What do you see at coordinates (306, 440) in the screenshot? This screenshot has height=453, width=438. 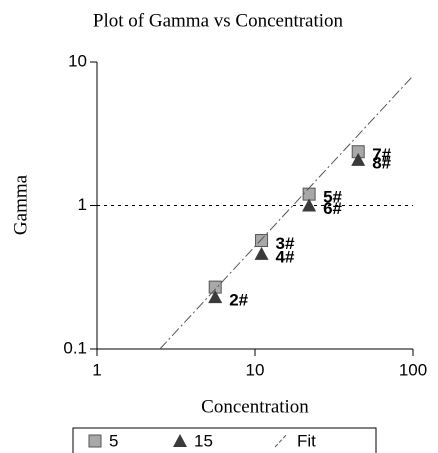 I see `legend-label: Fit` at bounding box center [306, 440].